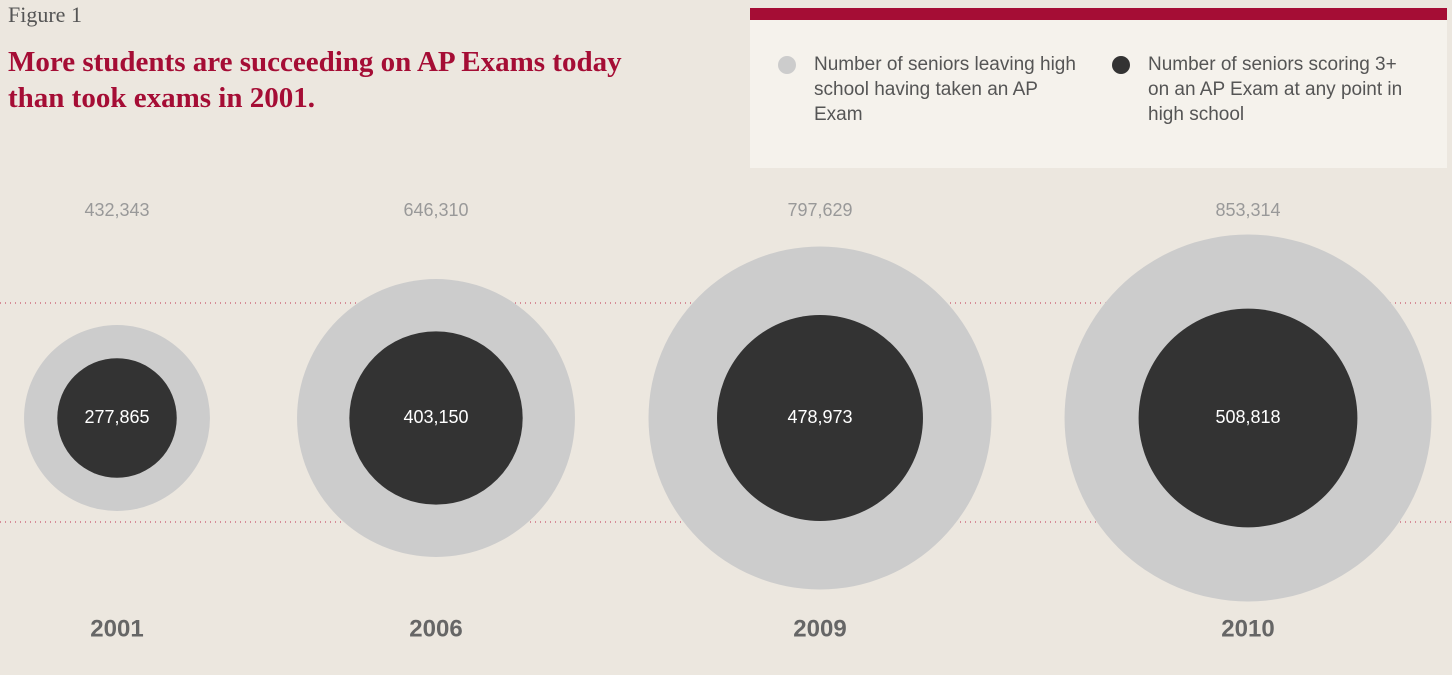 The width and height of the screenshot is (1452, 675). Describe the element at coordinates (819, 628) in the screenshot. I see `x-tick-label: 2009` at that location.